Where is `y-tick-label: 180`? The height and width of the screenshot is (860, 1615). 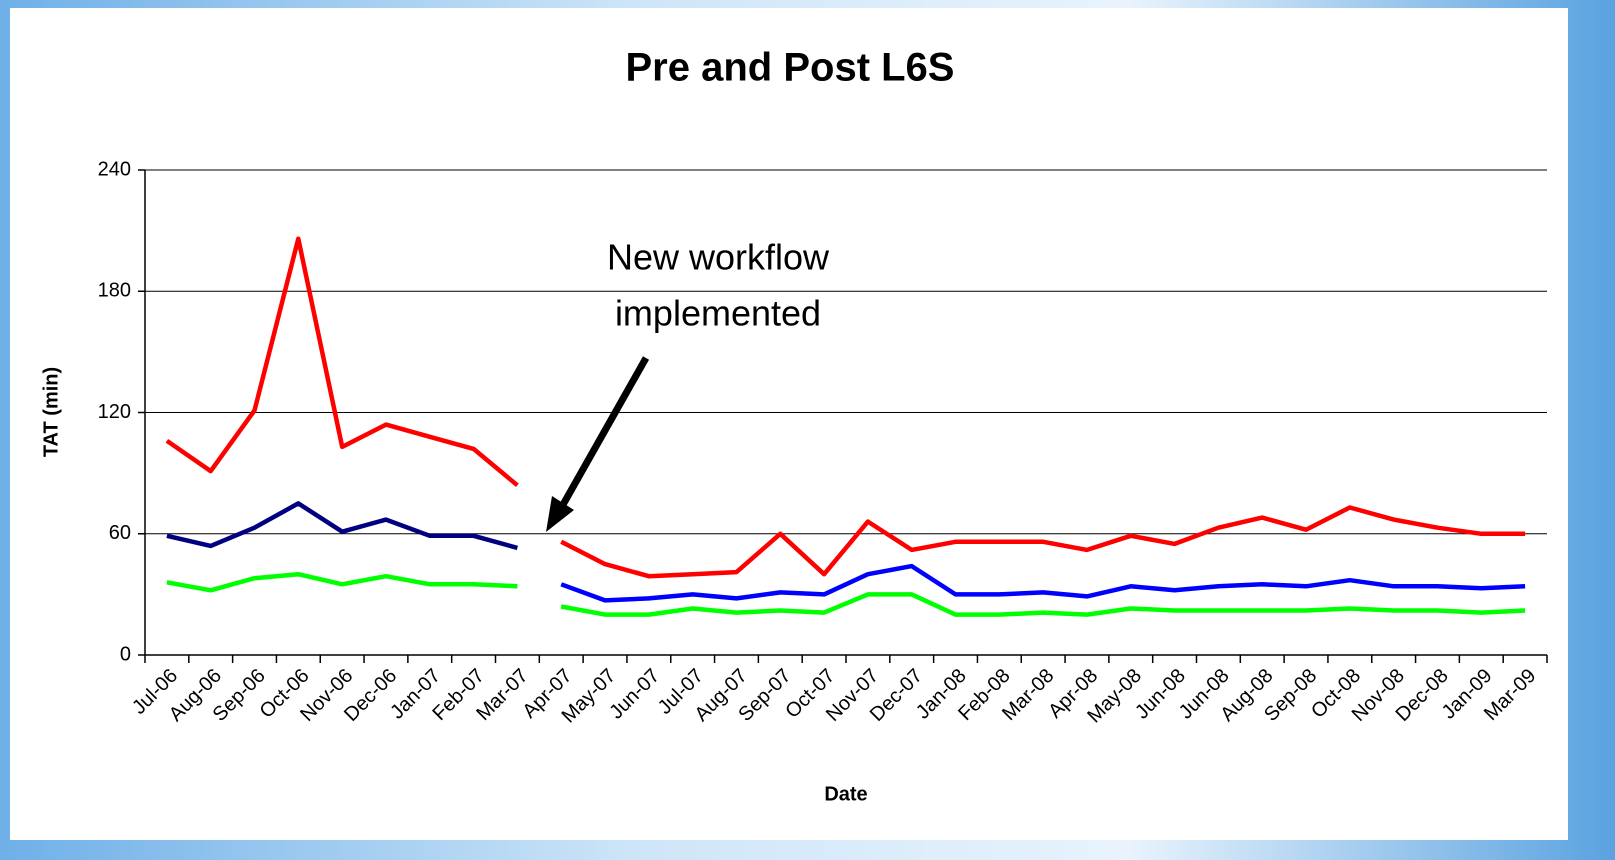
y-tick-label: 180 is located at coordinates (114, 291).